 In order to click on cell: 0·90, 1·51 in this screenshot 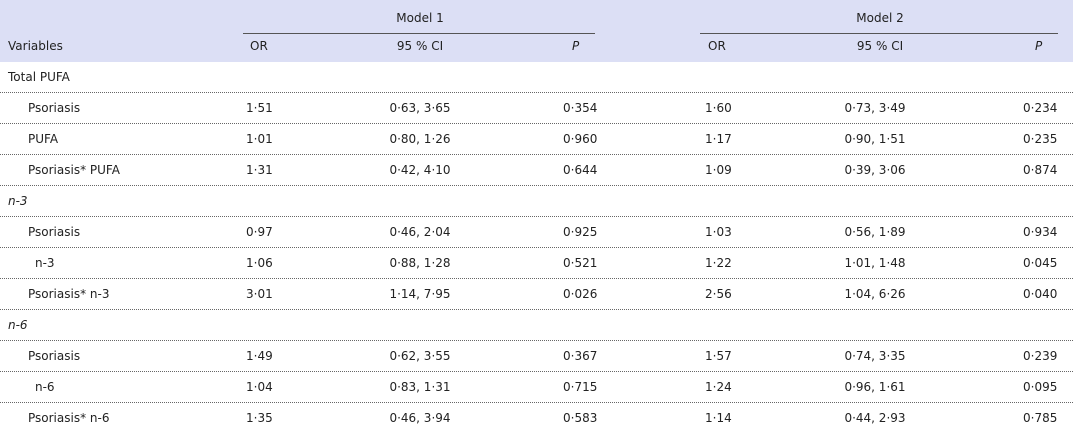, I will do `click(875, 139)`.